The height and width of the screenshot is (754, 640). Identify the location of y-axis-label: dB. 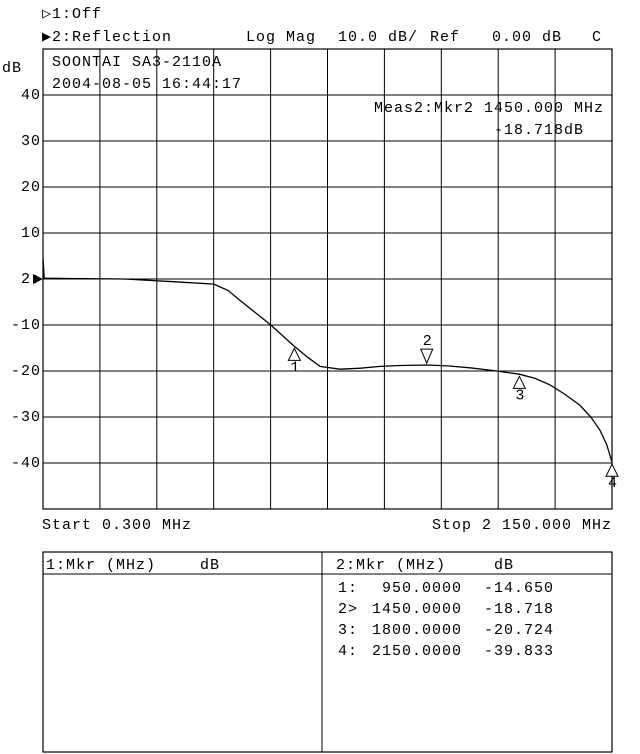
(12, 68).